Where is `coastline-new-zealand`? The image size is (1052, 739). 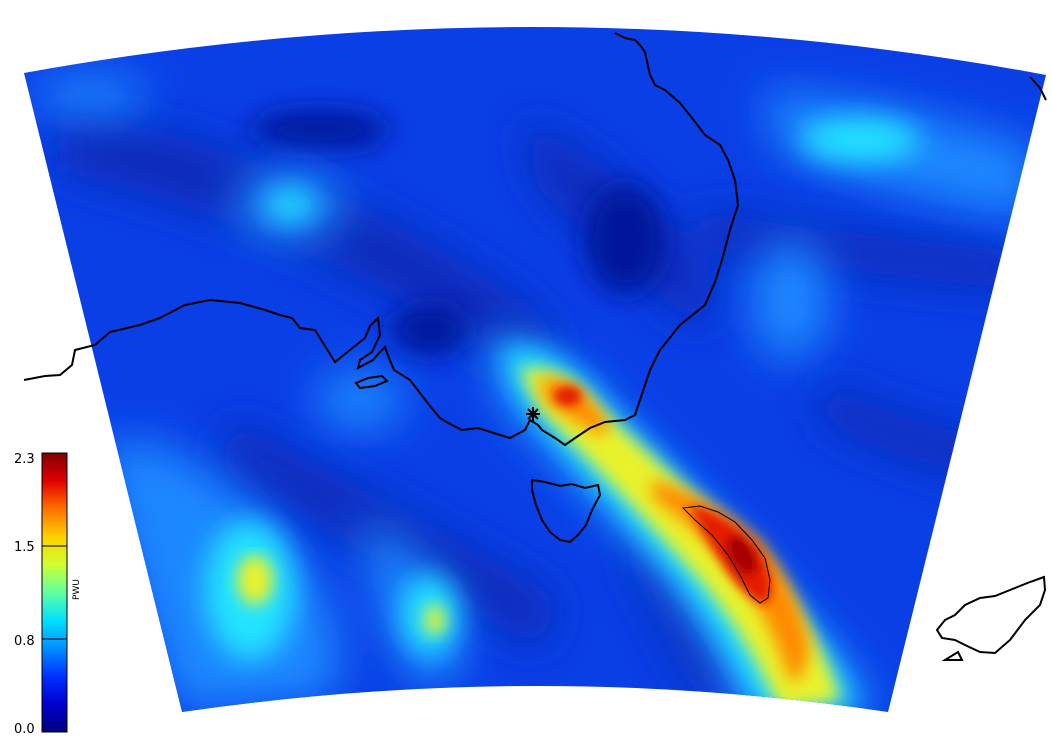
coastline-new-zealand is located at coordinates (991, 615).